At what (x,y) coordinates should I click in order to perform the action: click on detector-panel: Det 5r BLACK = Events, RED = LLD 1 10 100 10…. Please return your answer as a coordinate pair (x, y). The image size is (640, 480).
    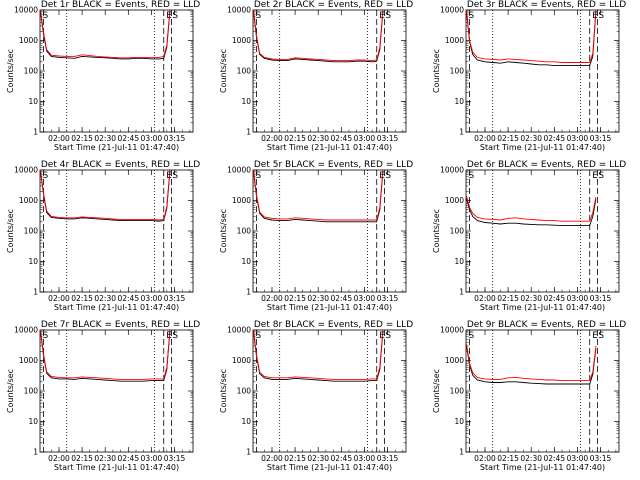
    Looking at the image, I should click on (319, 240).